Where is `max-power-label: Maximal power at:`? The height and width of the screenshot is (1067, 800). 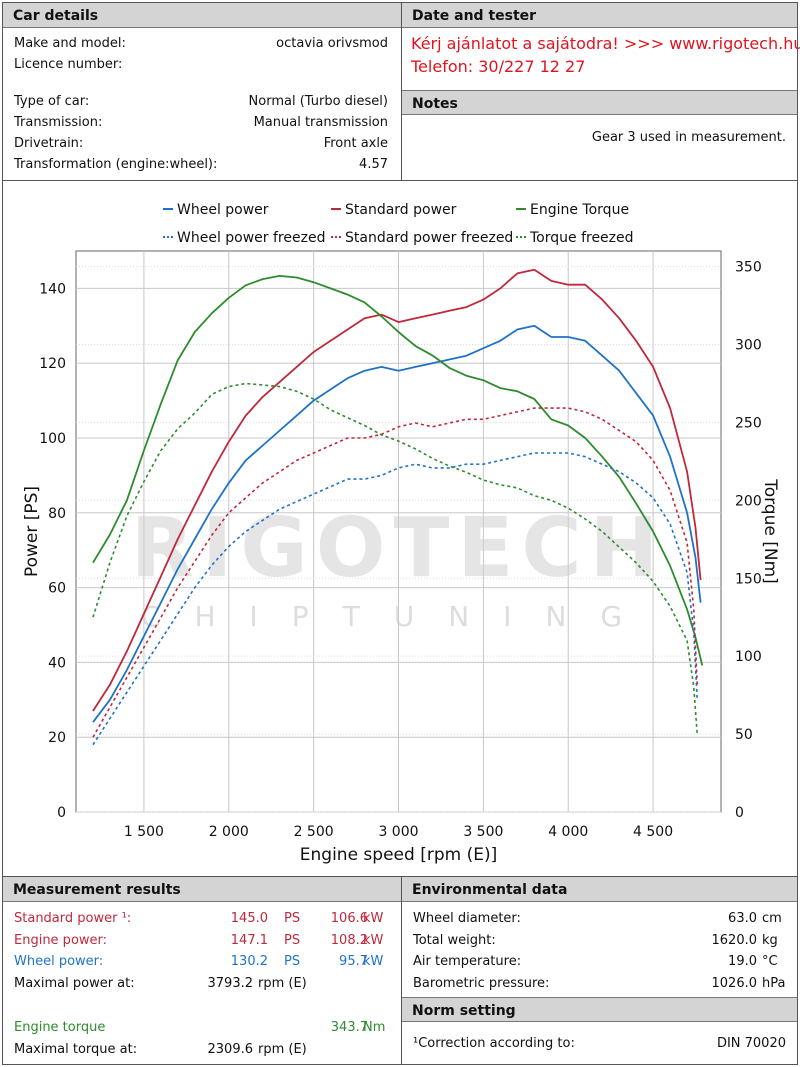 max-power-label: Maximal power at: is located at coordinates (74, 983).